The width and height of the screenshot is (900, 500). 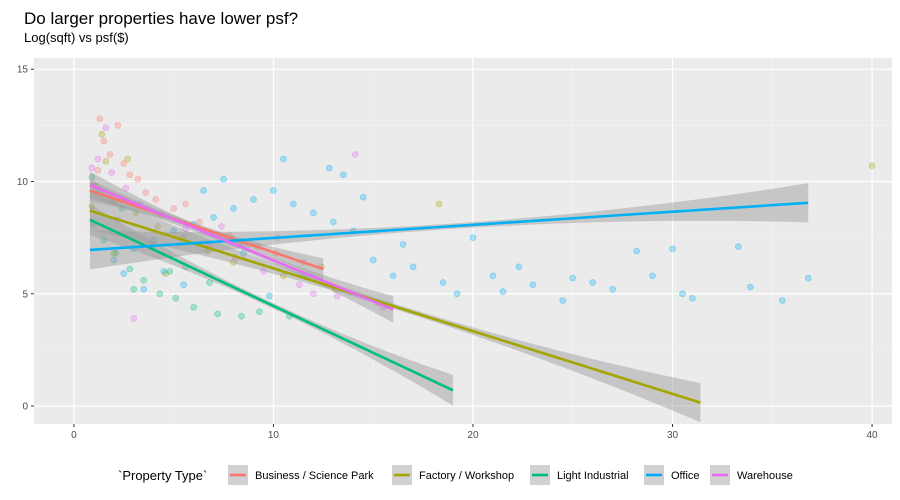 What do you see at coordinates (76, 37) in the screenshot?
I see `chart-subtitle: Log(sqft) vs psf($)` at bounding box center [76, 37].